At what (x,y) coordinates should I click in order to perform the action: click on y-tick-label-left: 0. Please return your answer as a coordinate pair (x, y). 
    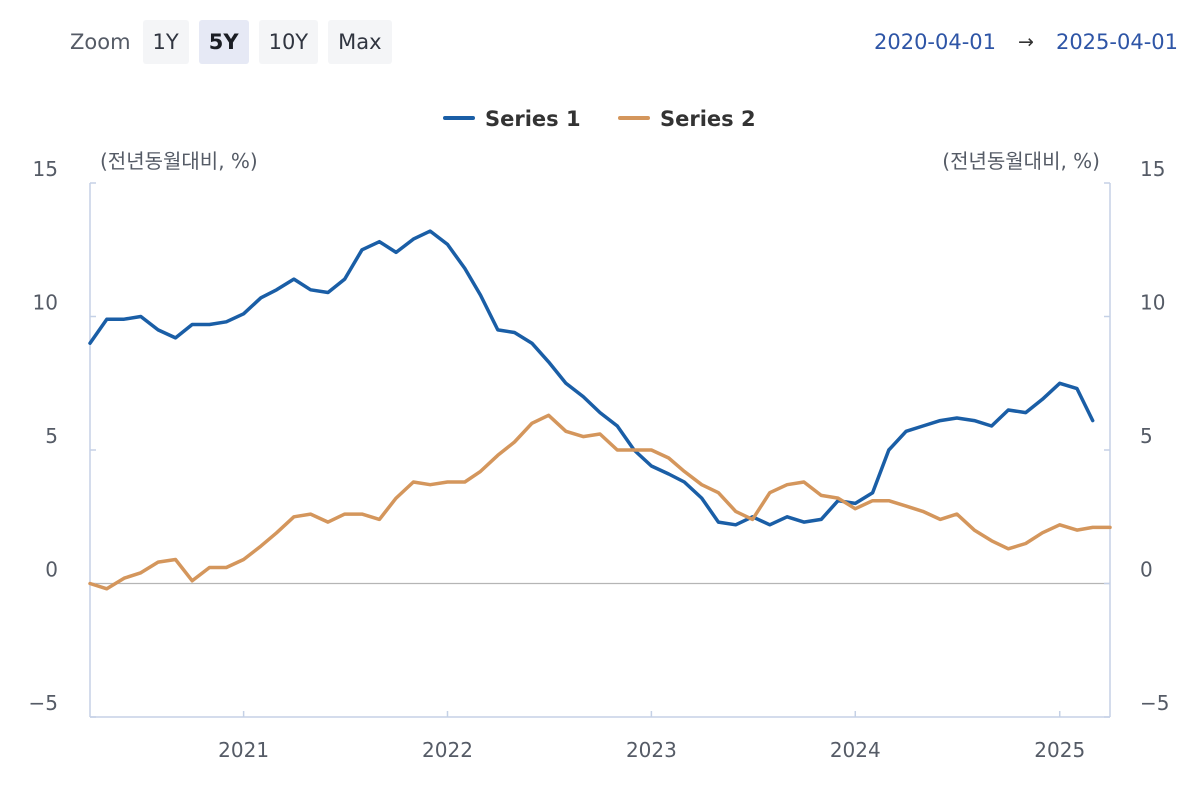
    Looking at the image, I should click on (51, 570).